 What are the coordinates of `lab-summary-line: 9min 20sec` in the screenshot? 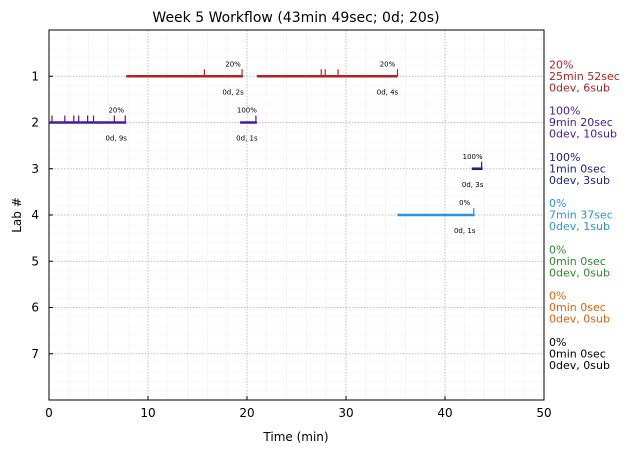 It's located at (581, 122).